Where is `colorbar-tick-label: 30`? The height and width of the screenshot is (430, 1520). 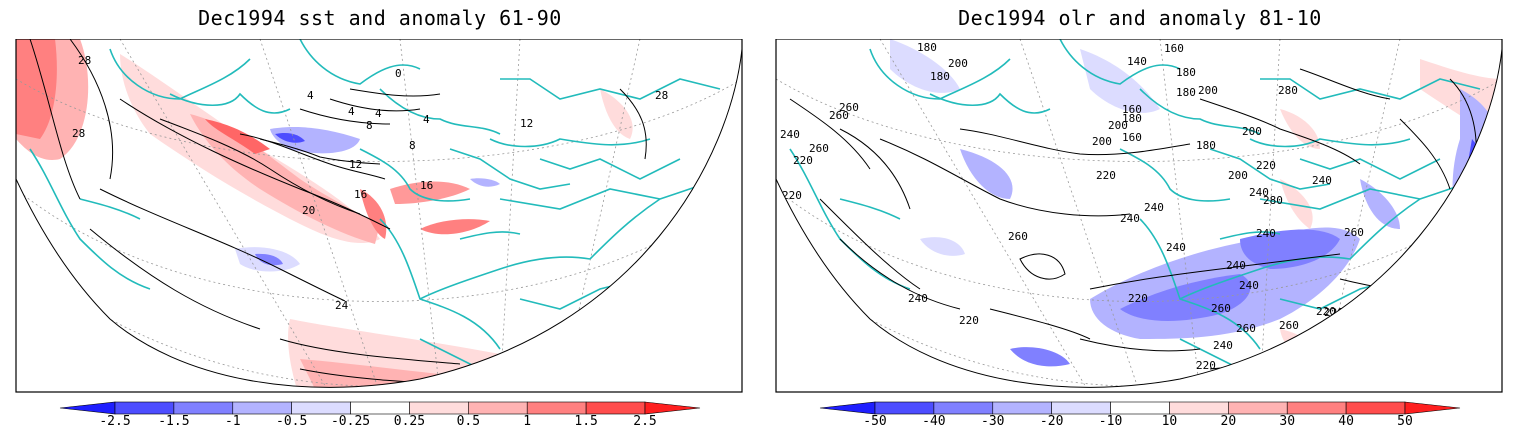 colorbar-tick-label: 30 is located at coordinates (1287, 421).